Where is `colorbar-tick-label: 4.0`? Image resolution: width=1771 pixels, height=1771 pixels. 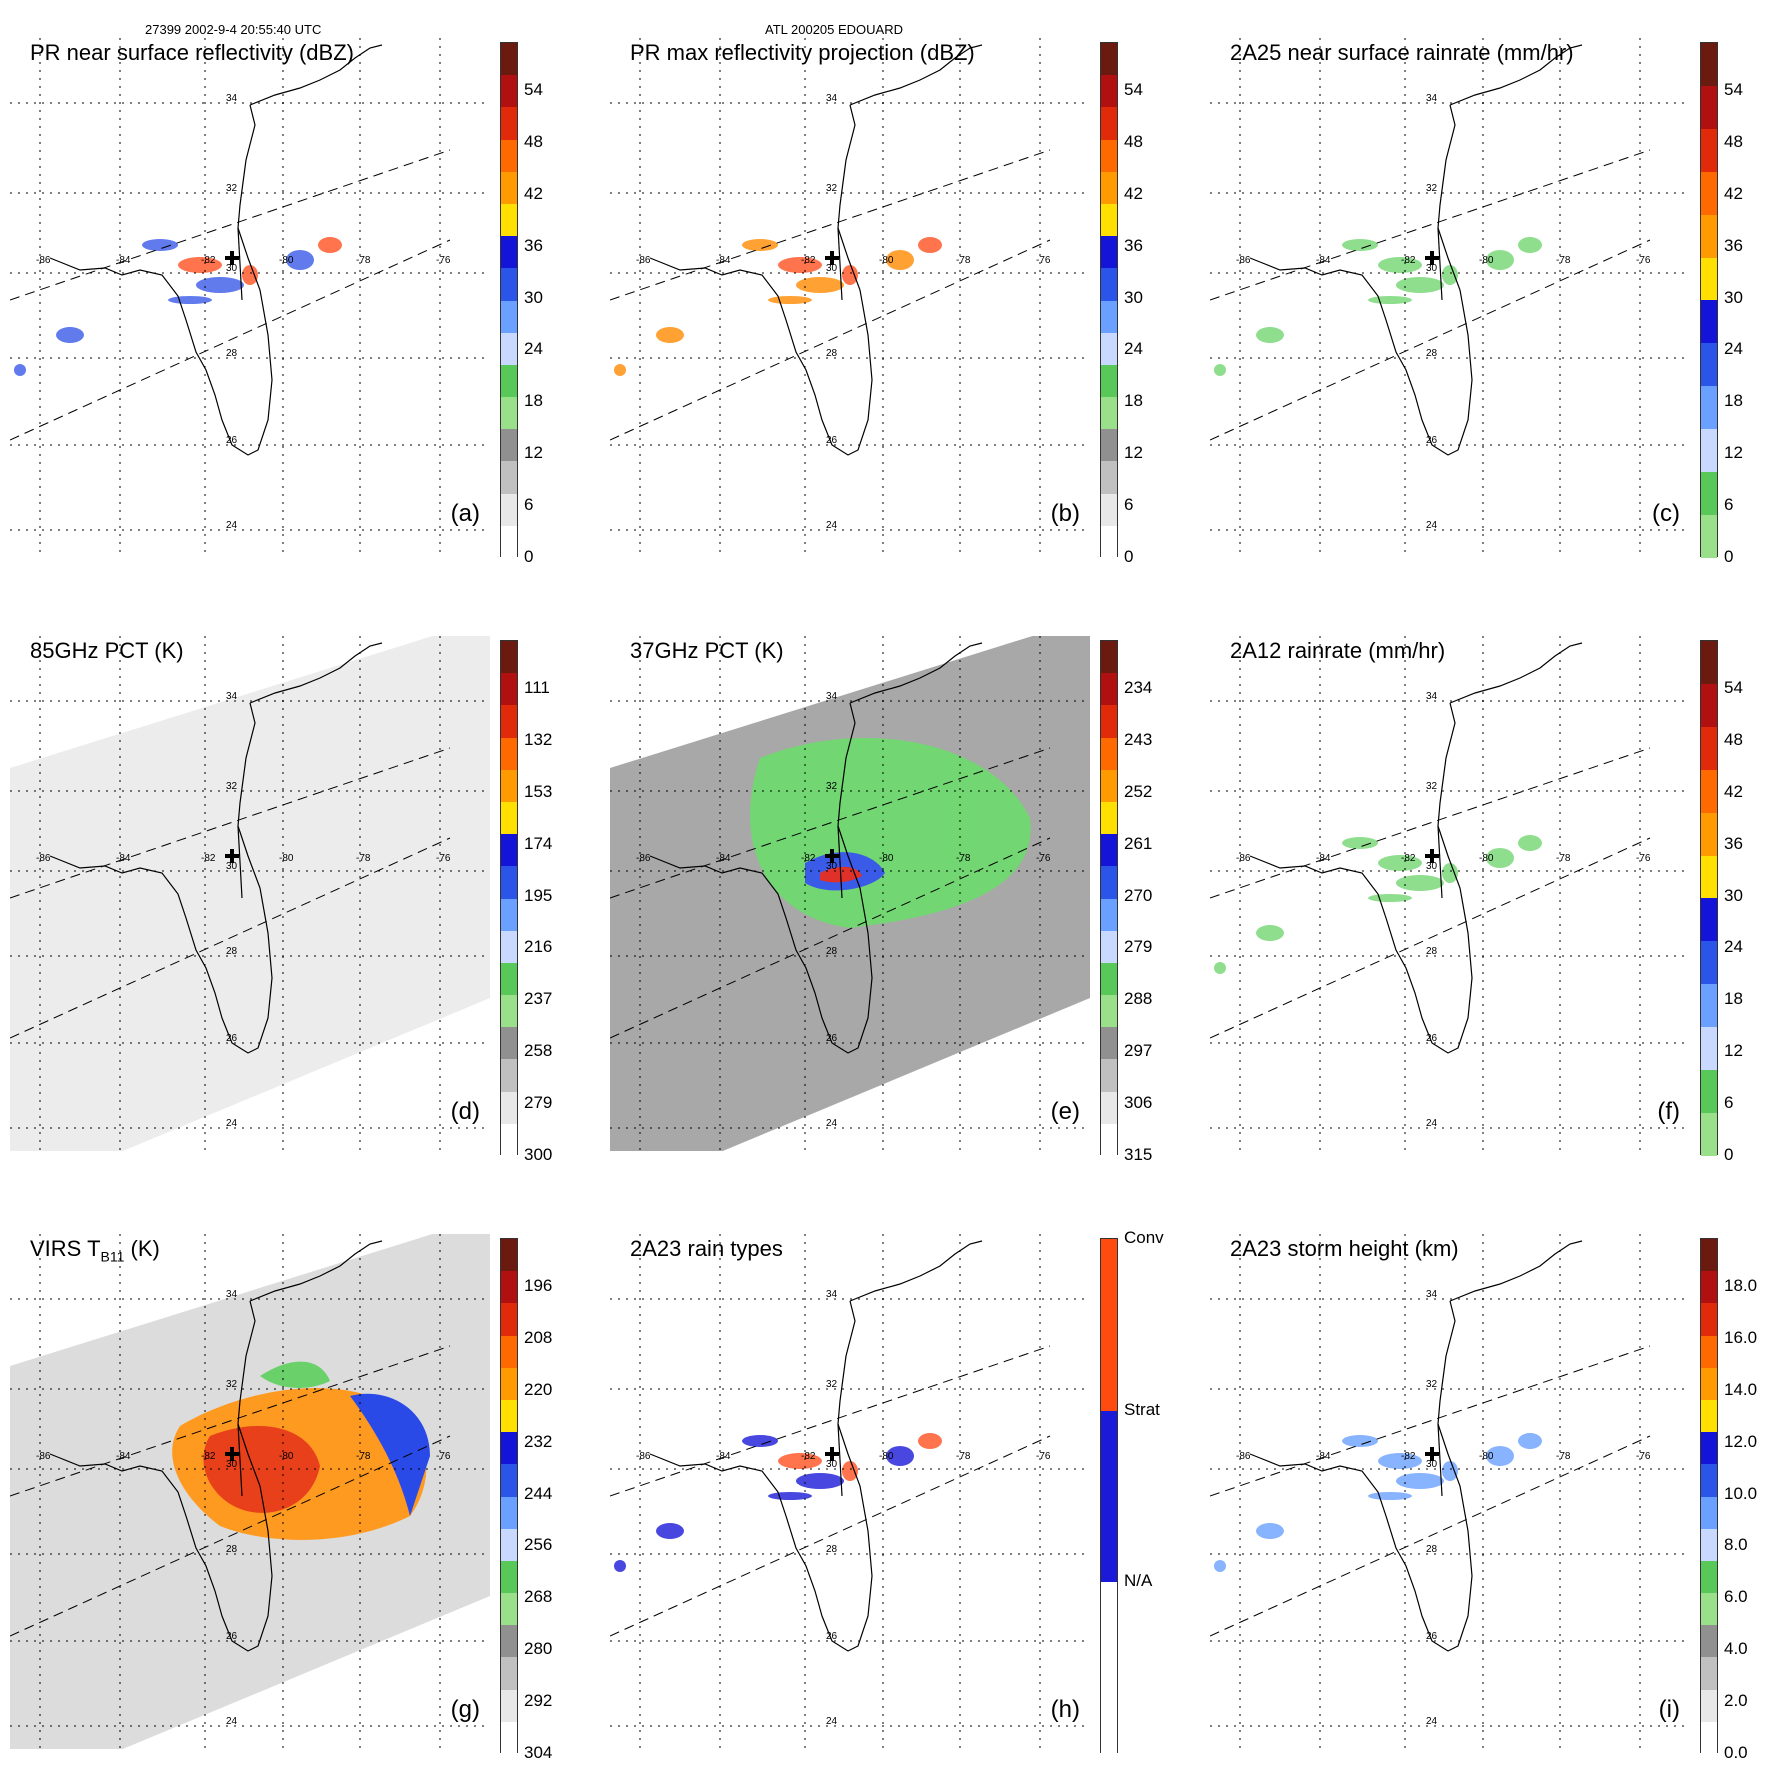
colorbar-tick-label: 4.0 is located at coordinates (1736, 1649).